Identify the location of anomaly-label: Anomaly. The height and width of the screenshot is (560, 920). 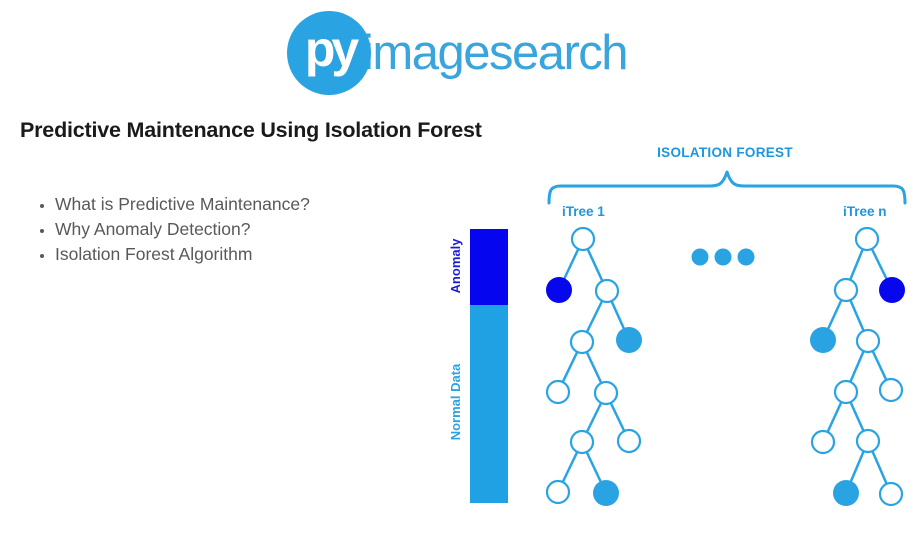
(455, 266).